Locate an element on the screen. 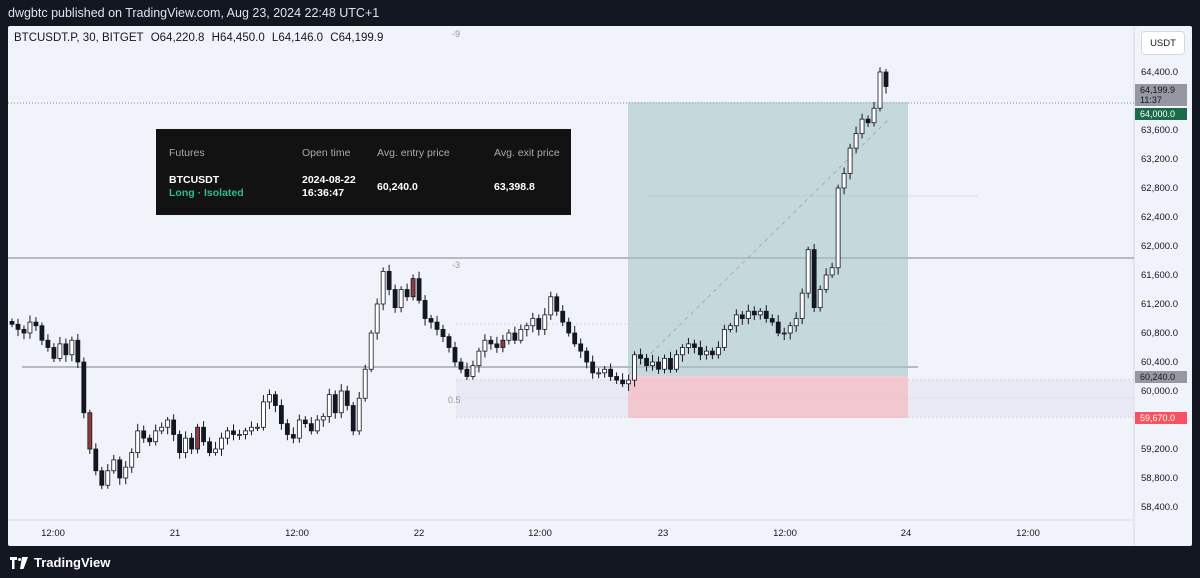 The height and width of the screenshot is (578, 1200). ohlc-high: H64,450.0 is located at coordinates (238, 38).